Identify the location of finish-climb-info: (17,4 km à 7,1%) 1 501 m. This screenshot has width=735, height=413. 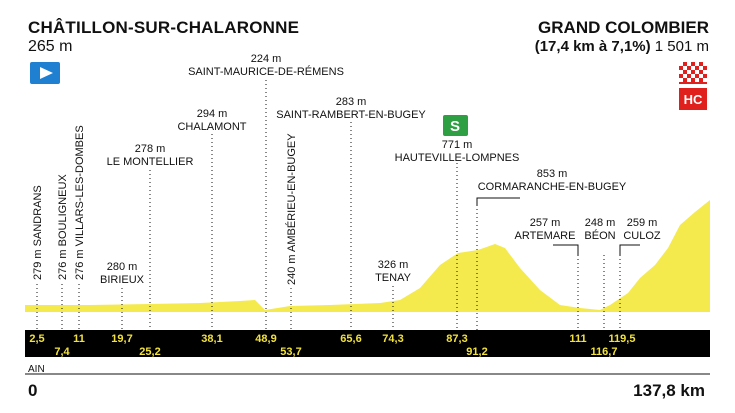
(622, 46).